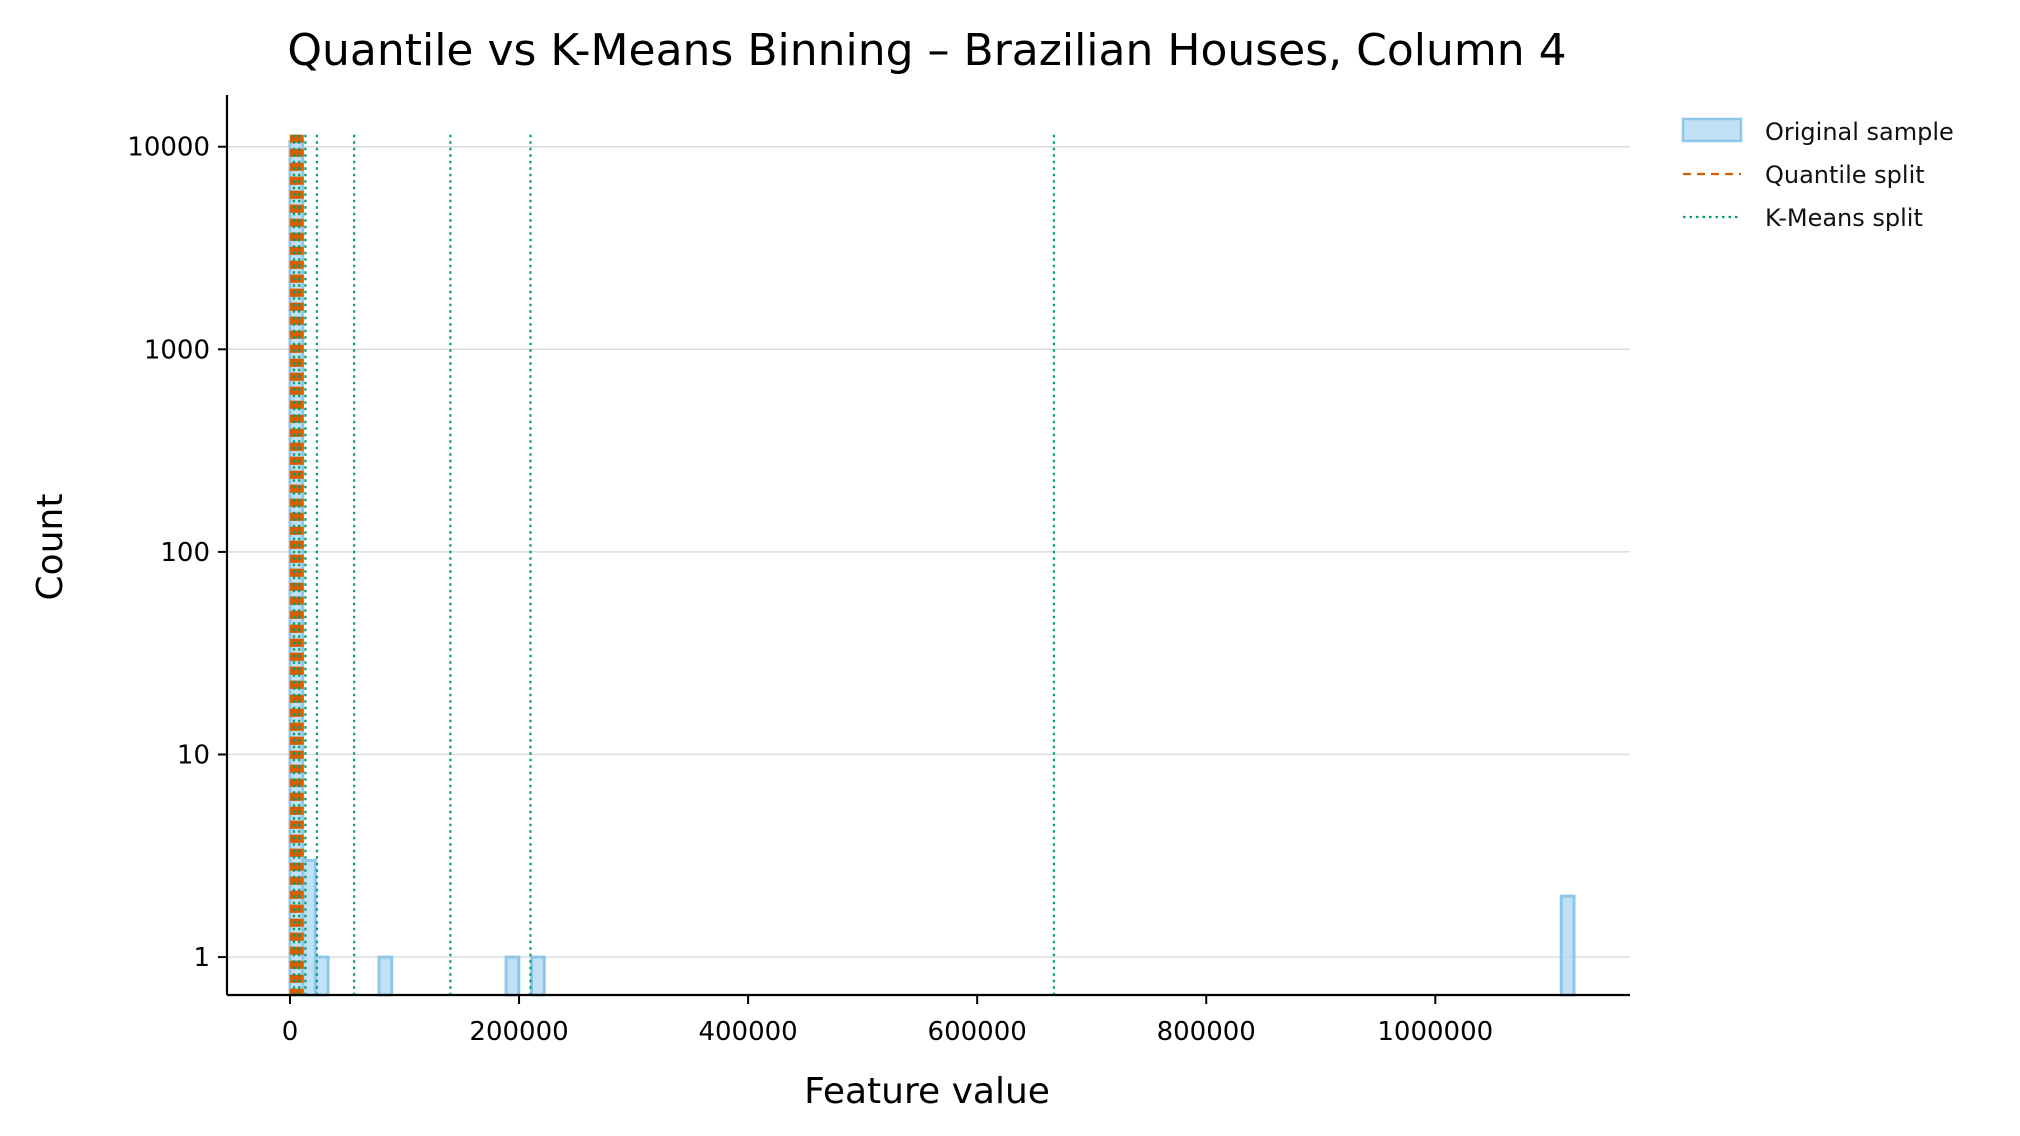  Describe the element at coordinates (1206, 1032) in the screenshot. I see `x-tick-label: 800000` at that location.